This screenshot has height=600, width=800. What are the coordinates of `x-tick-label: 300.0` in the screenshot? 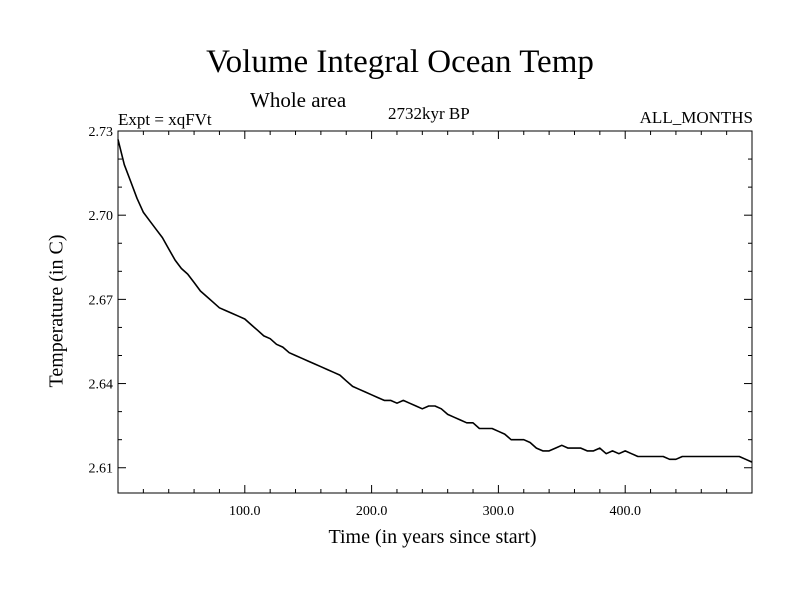 It's located at (499, 511).